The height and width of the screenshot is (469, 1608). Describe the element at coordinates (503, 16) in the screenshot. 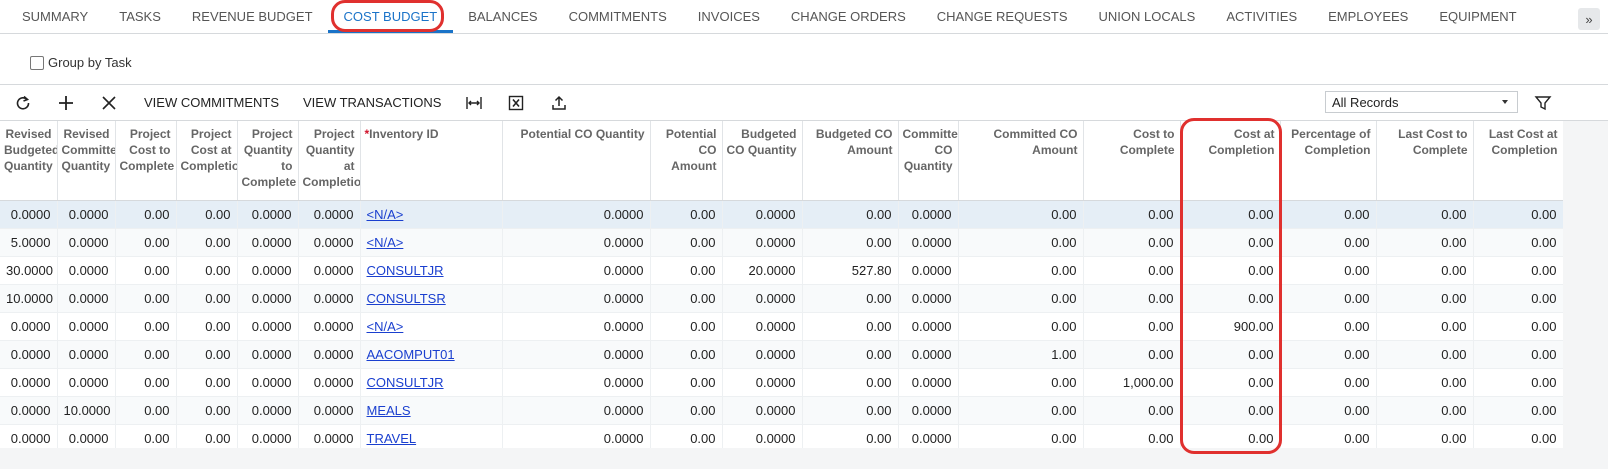

I see `tab: BALANCES` at that location.